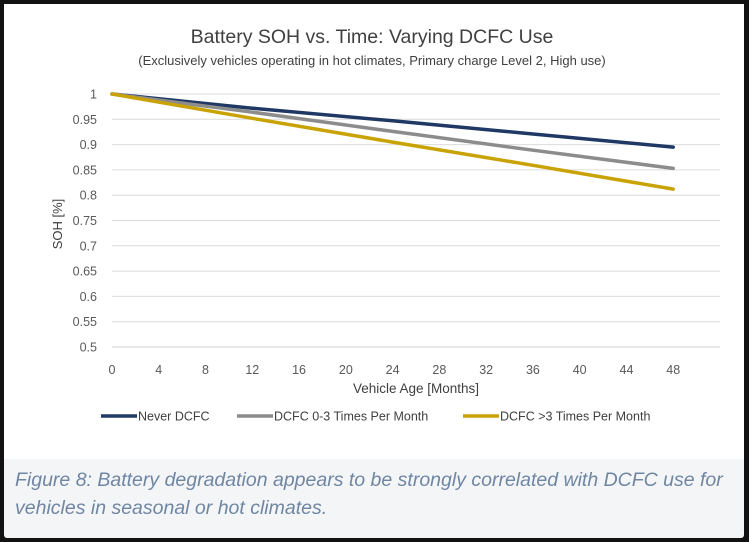 This screenshot has width=749, height=542. I want to click on y-tick-label: 1, so click(93, 95).